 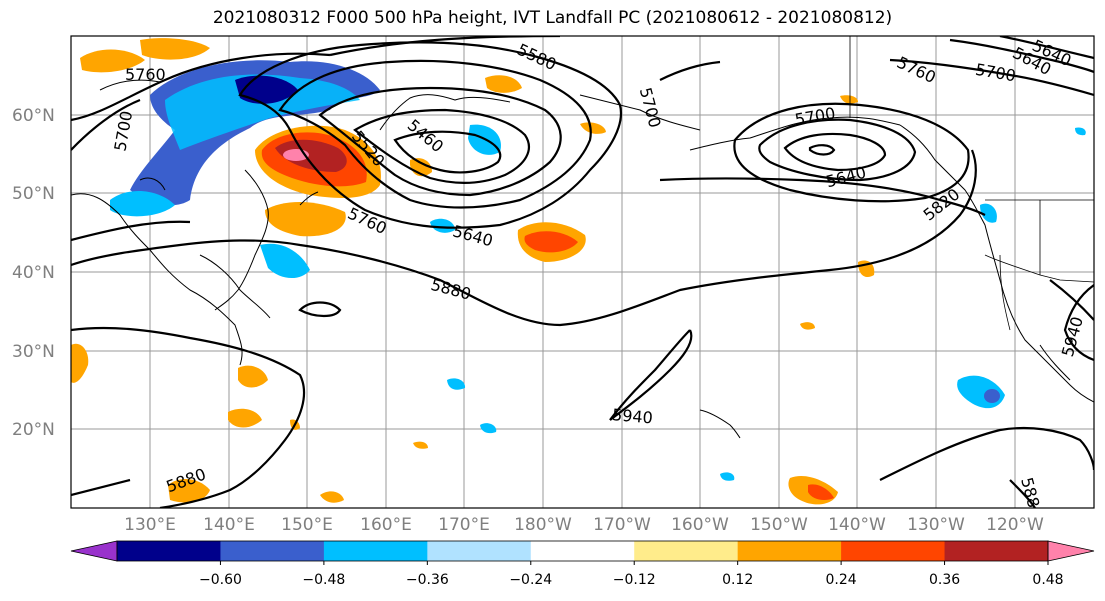 I want to click on colorbar-tick-label: −0.12, so click(x=634, y=580).